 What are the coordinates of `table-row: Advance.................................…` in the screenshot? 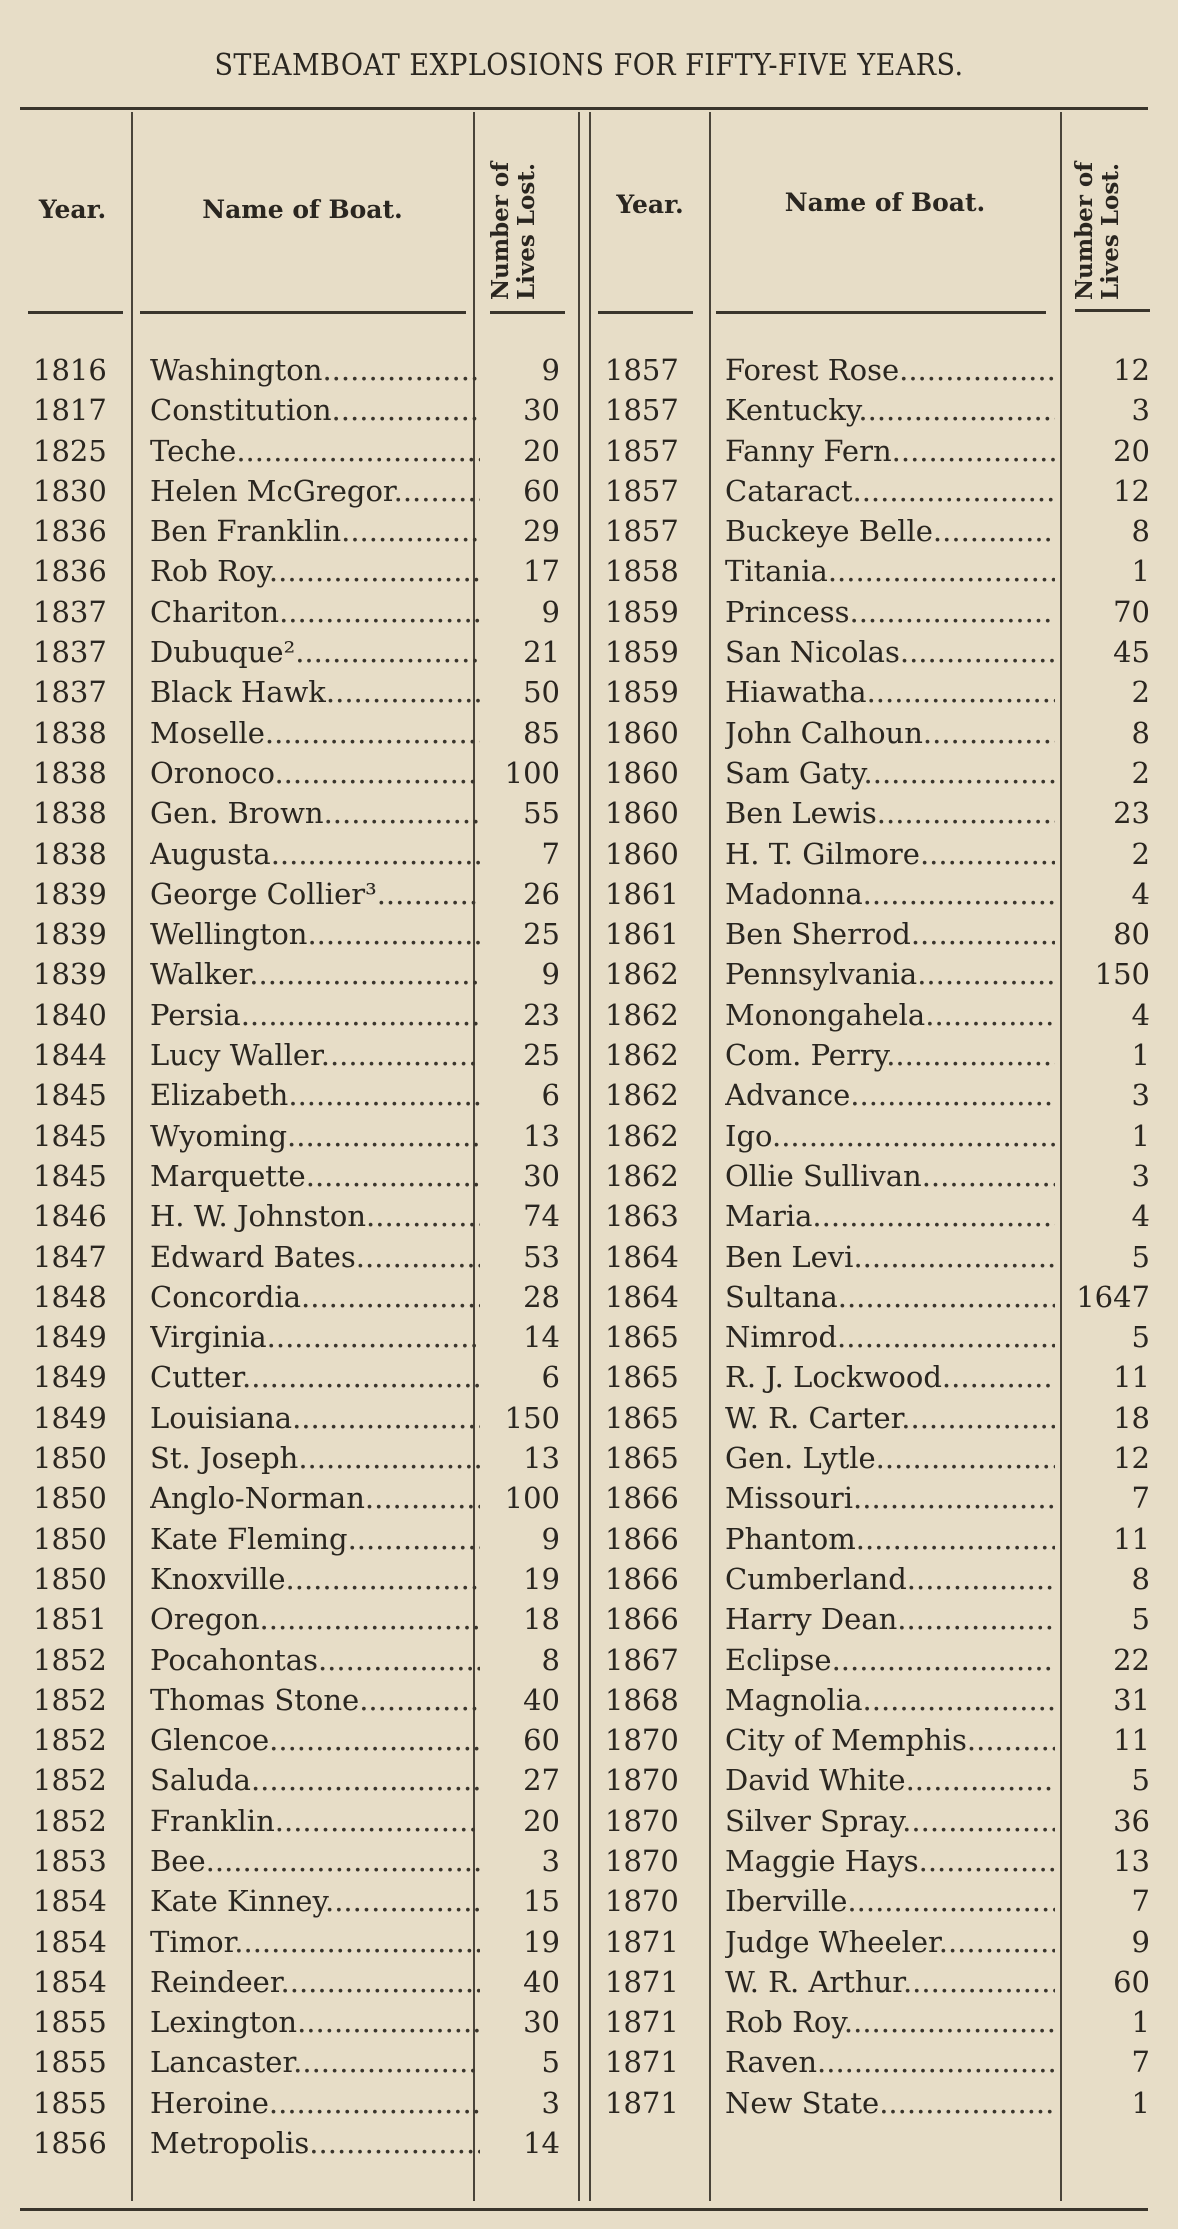 It's located at (890, 1095).